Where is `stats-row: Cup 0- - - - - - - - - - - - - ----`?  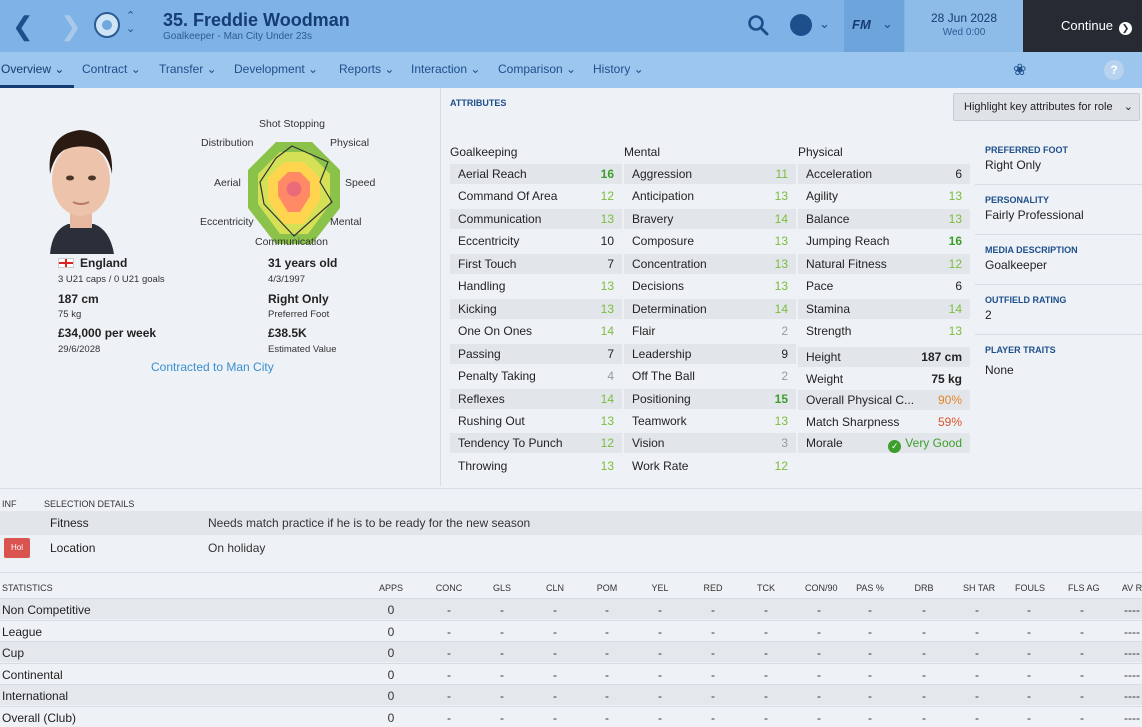
stats-row: Cup 0- - - - - - - - - - - - - ---- is located at coordinates (571, 651).